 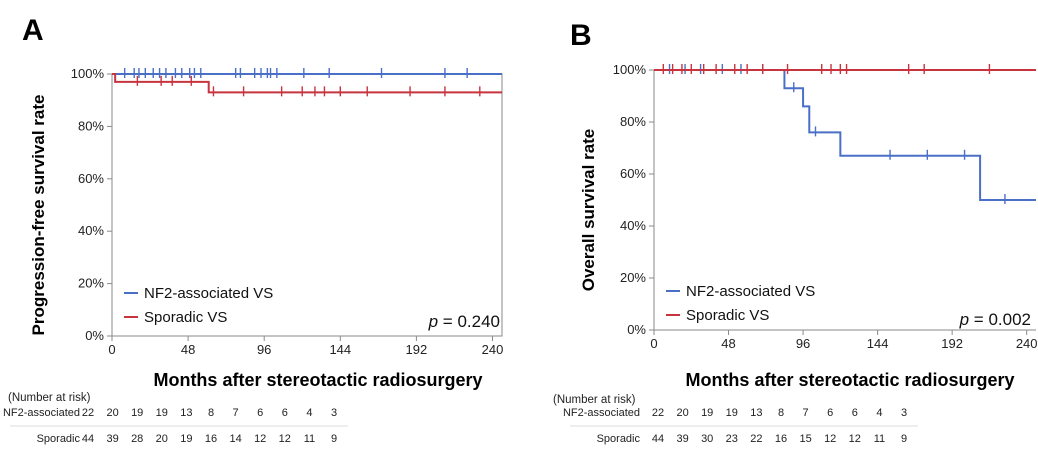 I want to click on p-value-number: = 0.002, so click(x=1000, y=319).